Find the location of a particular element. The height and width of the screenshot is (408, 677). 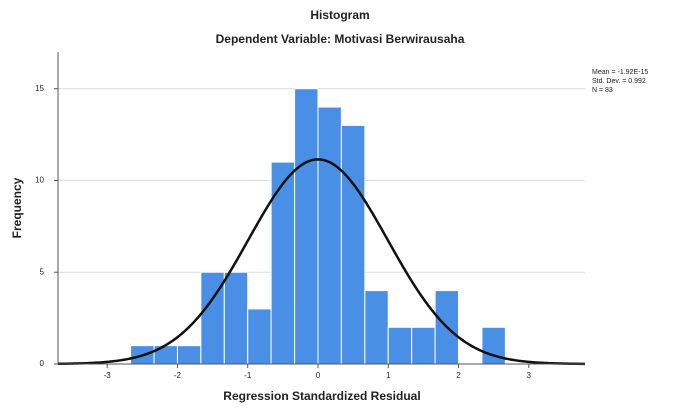

y-axis-label: Frequency is located at coordinates (17, 207).